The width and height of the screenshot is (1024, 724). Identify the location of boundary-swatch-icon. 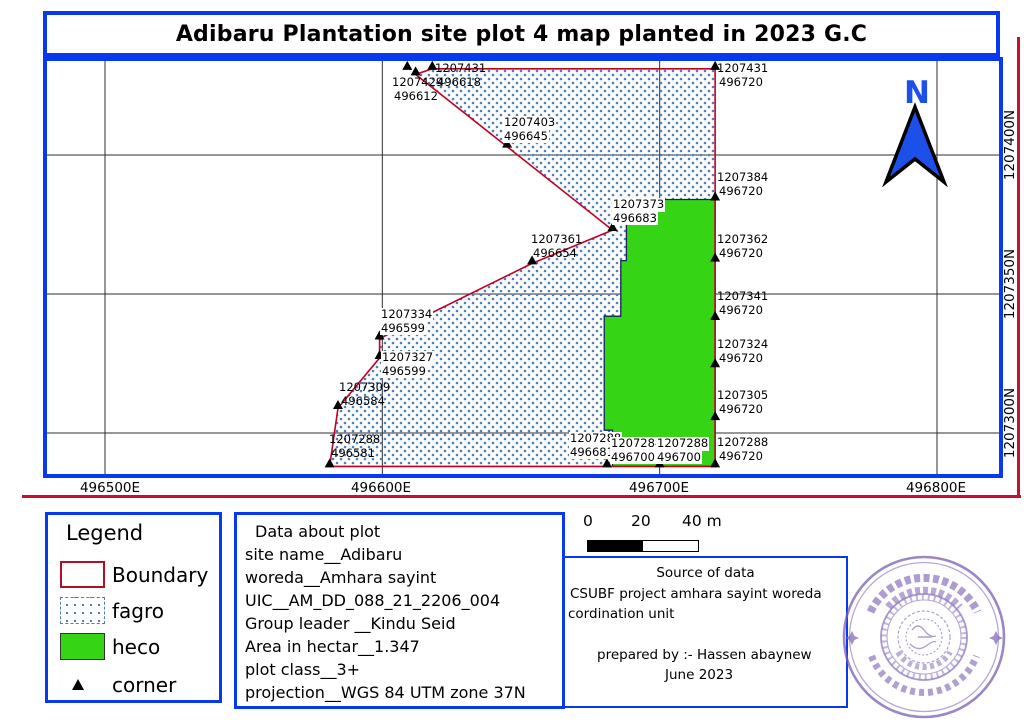
(82, 574).